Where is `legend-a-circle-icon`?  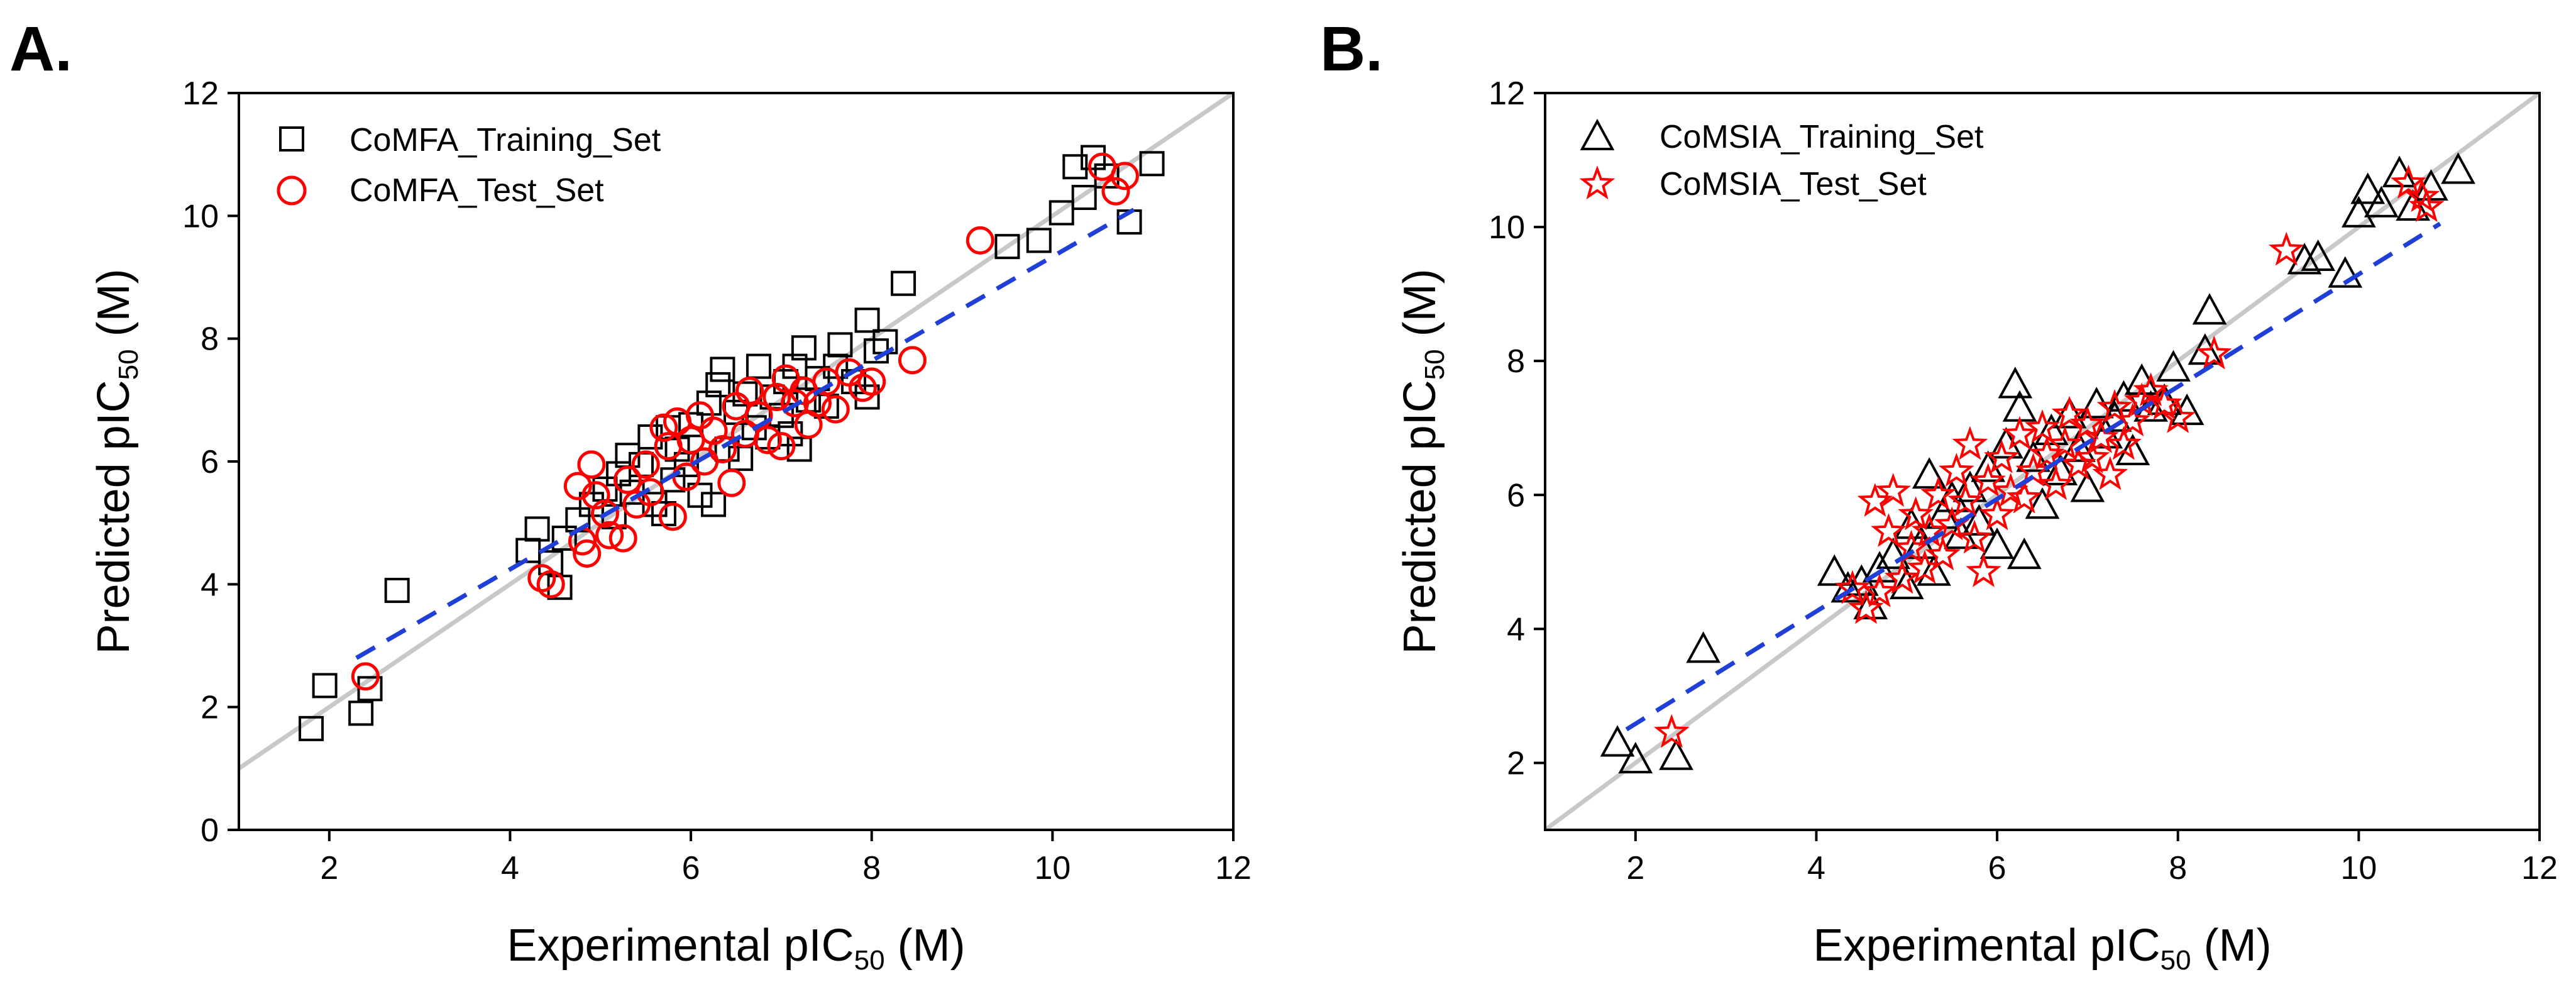
legend-a-circle-icon is located at coordinates (292, 190).